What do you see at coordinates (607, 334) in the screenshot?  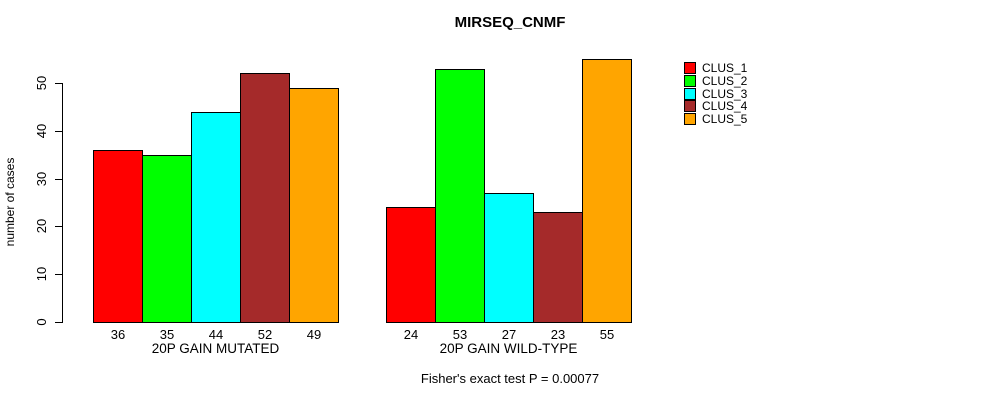 I see `bar-value-label: 55` at bounding box center [607, 334].